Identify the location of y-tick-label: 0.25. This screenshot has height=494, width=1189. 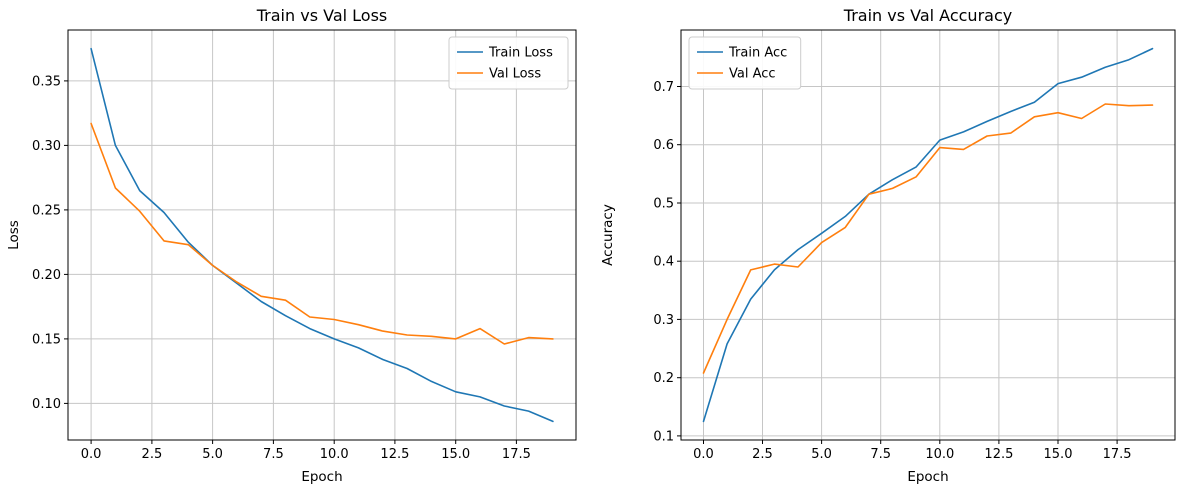
(46, 210).